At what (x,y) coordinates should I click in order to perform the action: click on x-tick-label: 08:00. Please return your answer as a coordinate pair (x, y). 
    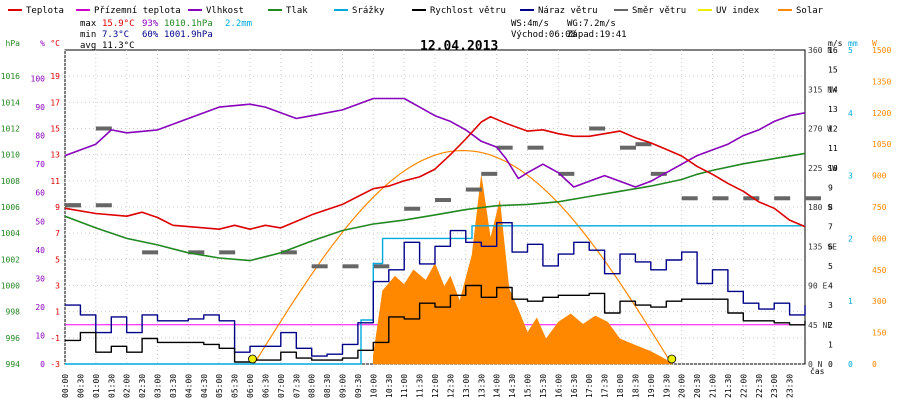
    Looking at the image, I should click on (312, 386).